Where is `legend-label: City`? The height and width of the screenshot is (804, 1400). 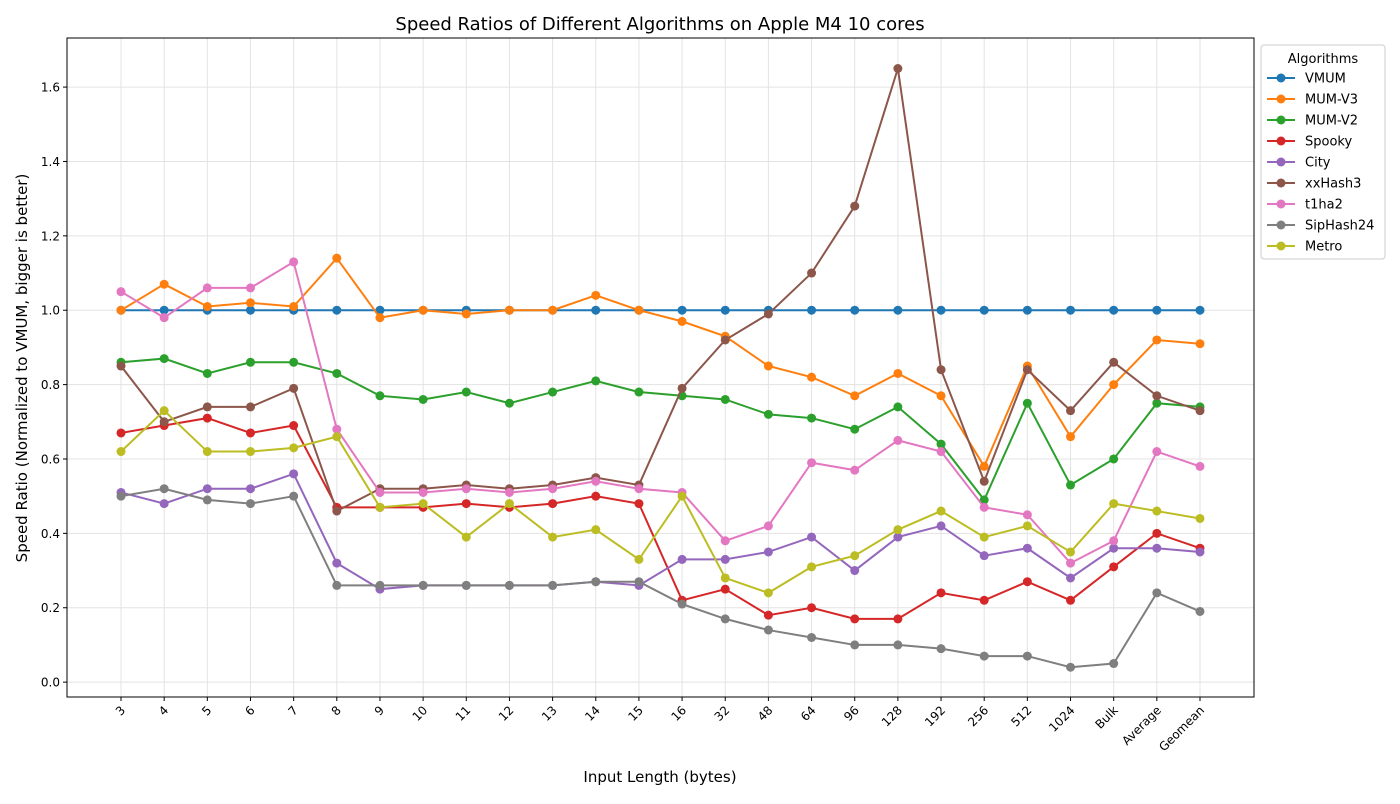 legend-label: City is located at coordinates (1318, 163).